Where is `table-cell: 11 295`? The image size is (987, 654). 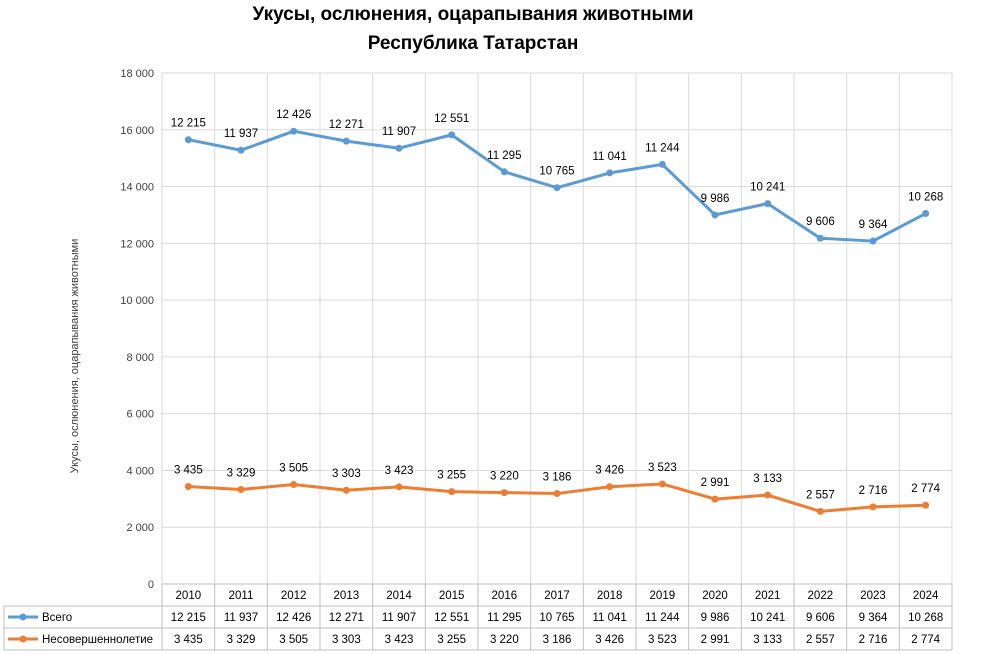
table-cell: 11 295 is located at coordinates (504, 618).